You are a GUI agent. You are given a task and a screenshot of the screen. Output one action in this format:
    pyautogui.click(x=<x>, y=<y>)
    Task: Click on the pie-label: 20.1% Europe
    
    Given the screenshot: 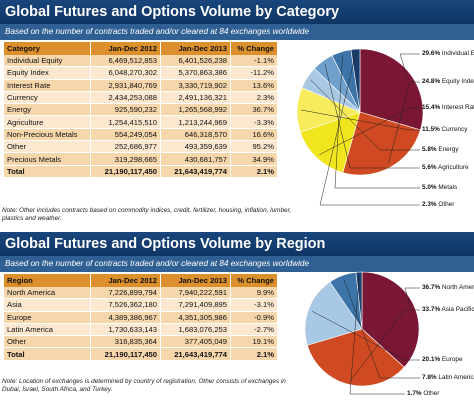 What is the action you would take?
    pyautogui.click(x=442, y=359)
    